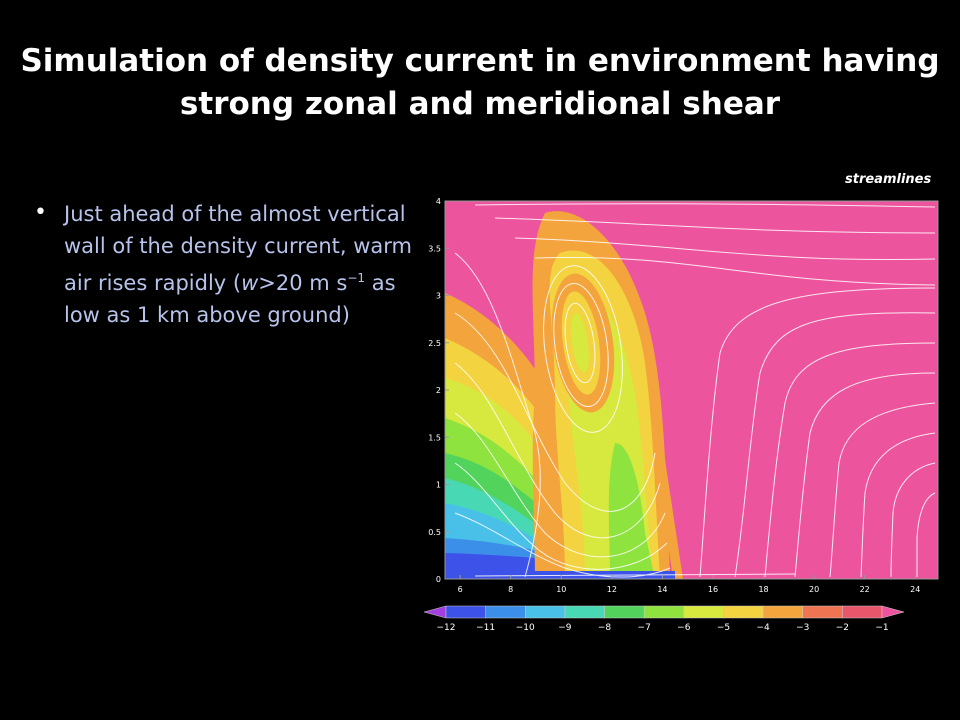 The height and width of the screenshot is (720, 960). Describe the element at coordinates (763, 589) in the screenshot. I see `x-tick-label: 18` at that location.